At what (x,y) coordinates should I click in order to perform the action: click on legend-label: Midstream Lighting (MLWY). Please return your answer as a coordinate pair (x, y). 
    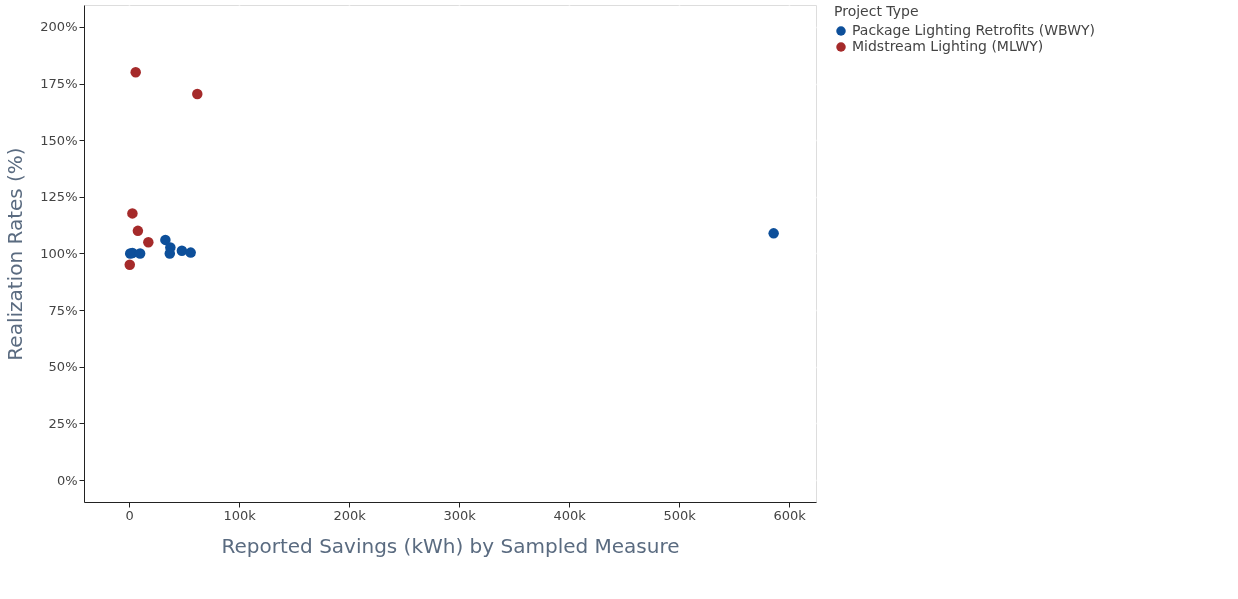
    Looking at the image, I should click on (948, 46).